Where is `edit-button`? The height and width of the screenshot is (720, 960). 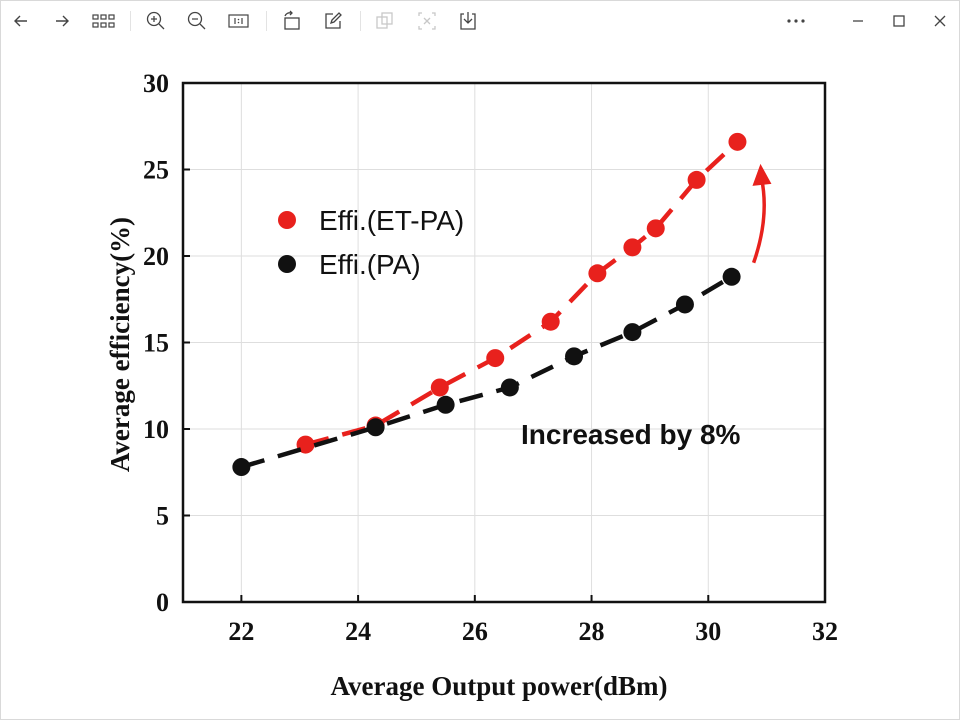
edit-button is located at coordinates (333, 21).